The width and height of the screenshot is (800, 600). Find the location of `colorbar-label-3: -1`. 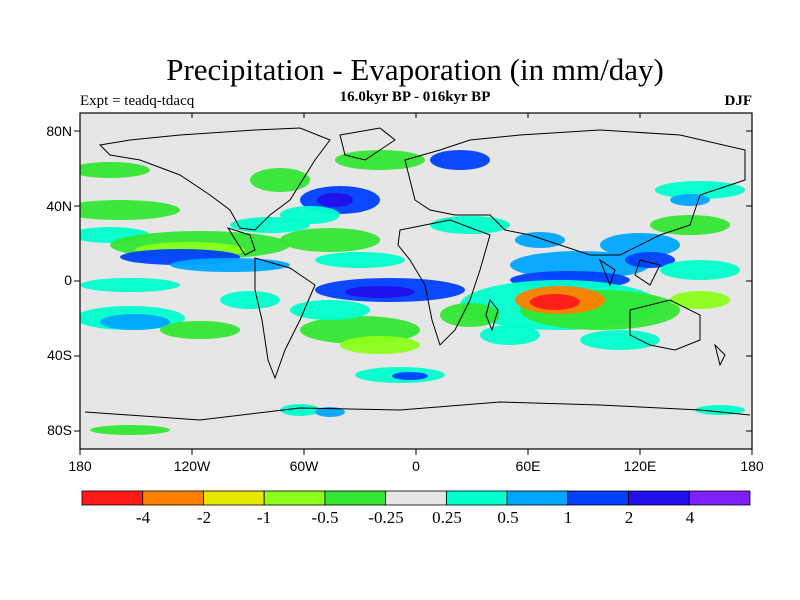

colorbar-label-3: -1 is located at coordinates (264, 517).